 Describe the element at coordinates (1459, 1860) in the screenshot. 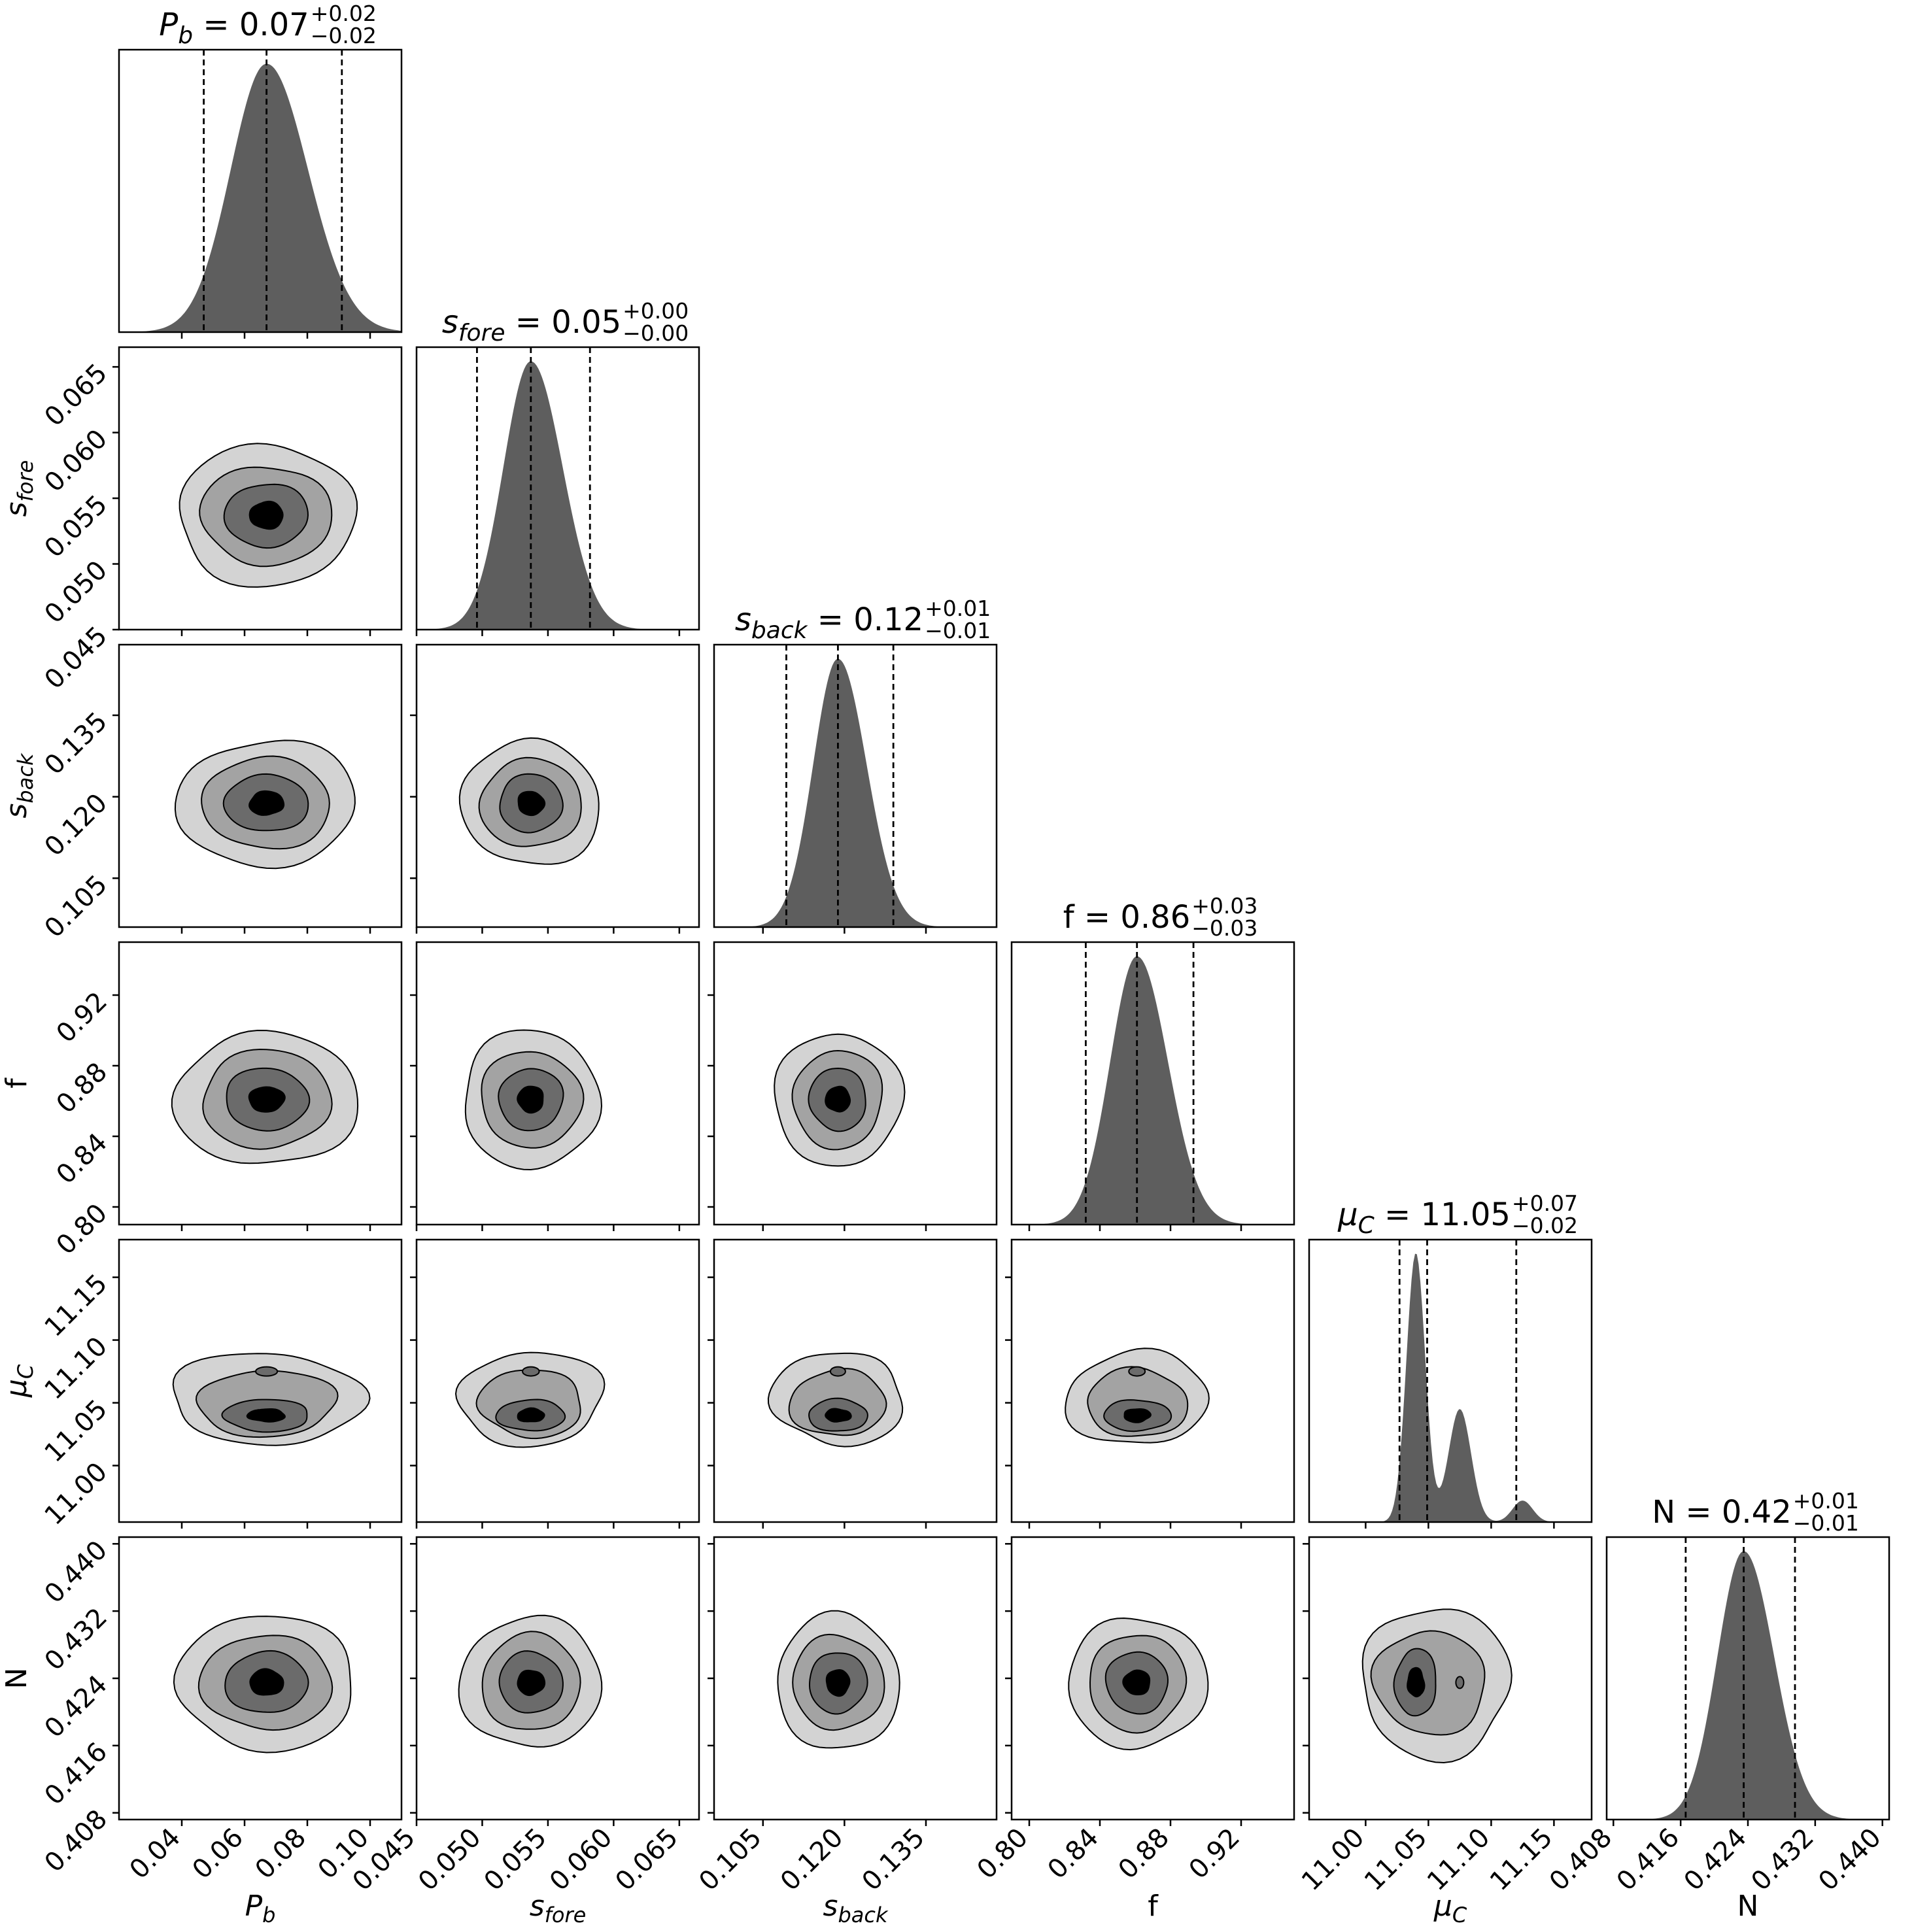

I see `x-tick-label-mu_C: 11.10` at that location.